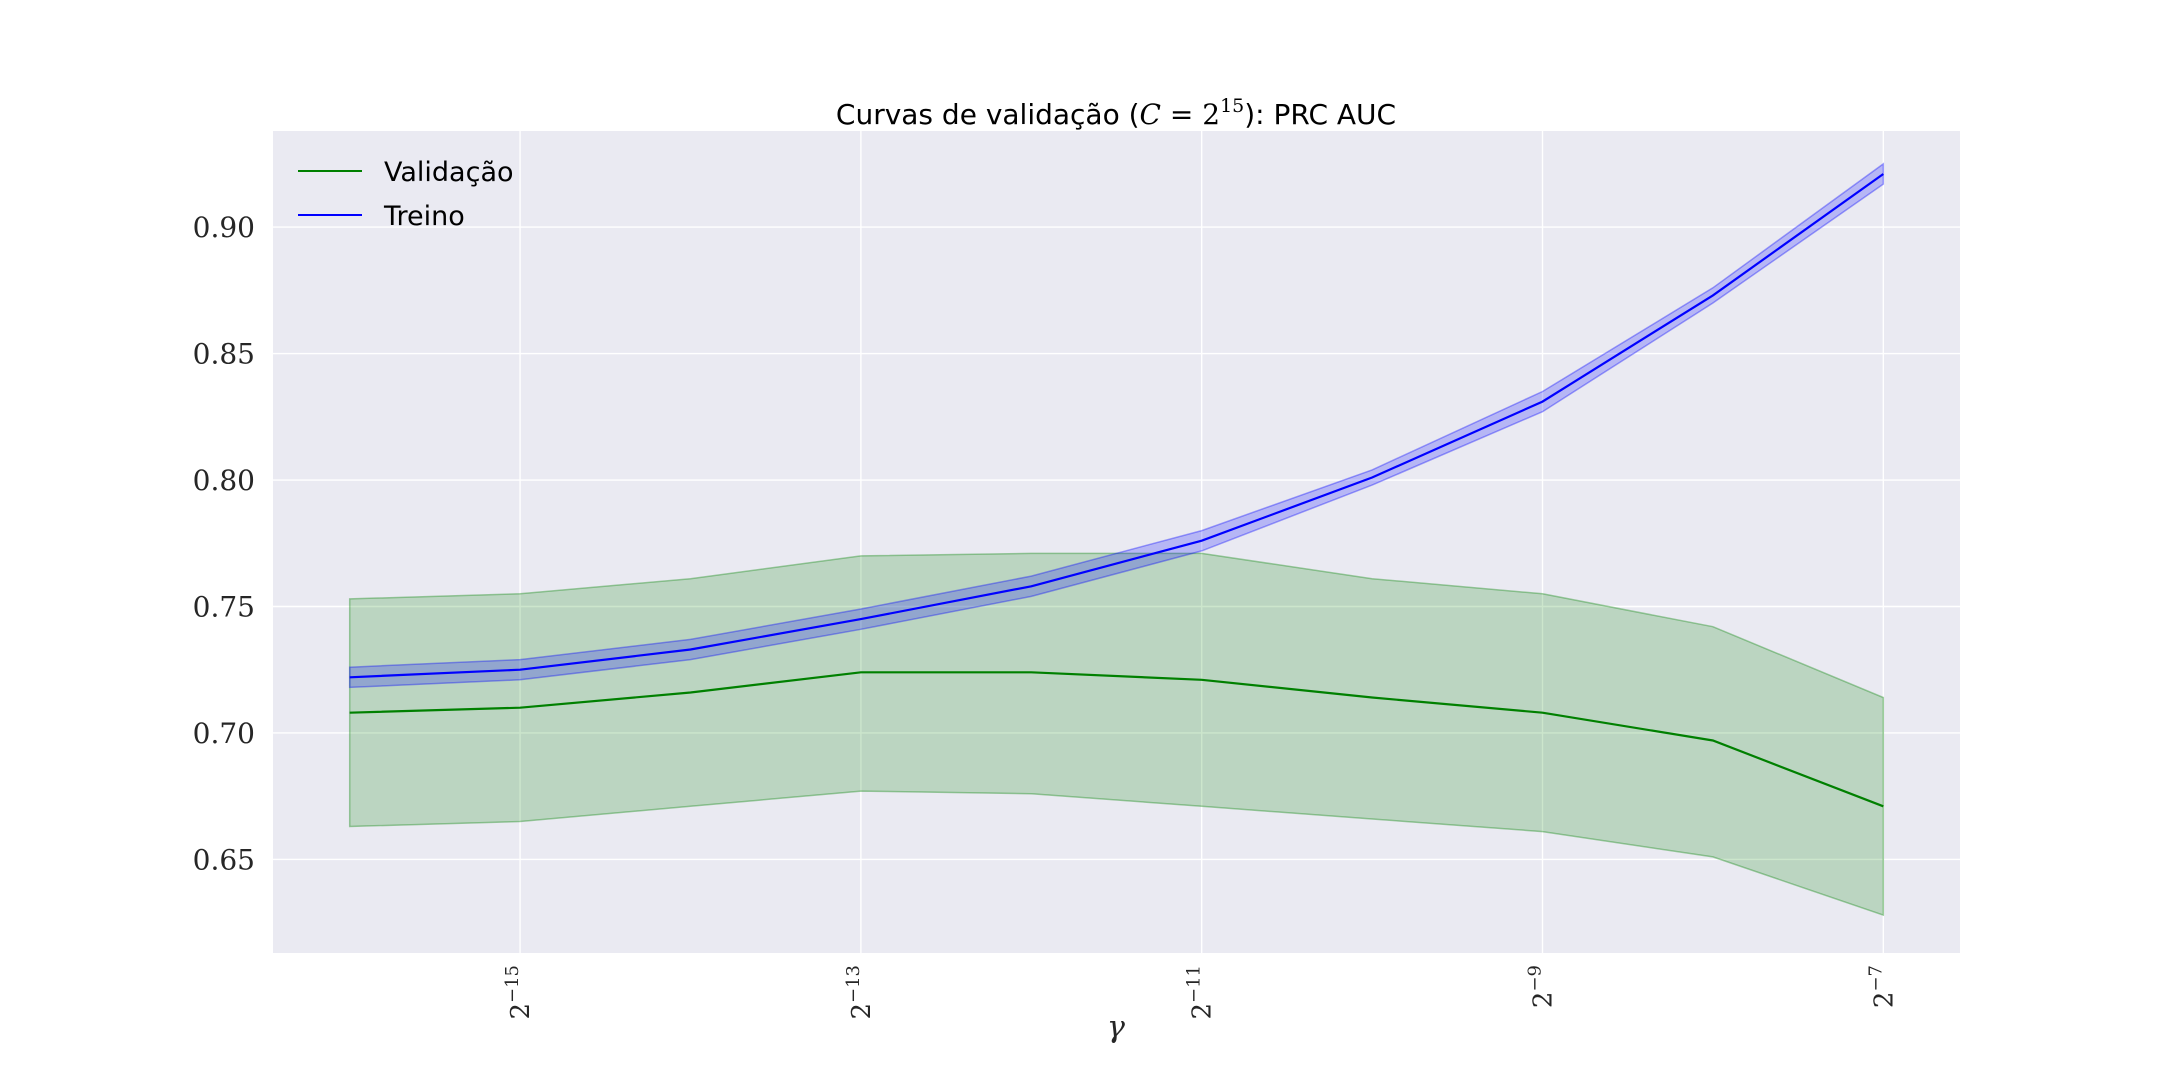  Describe the element at coordinates (224, 733) in the screenshot. I see `y-tick-label: 0.70` at that location.